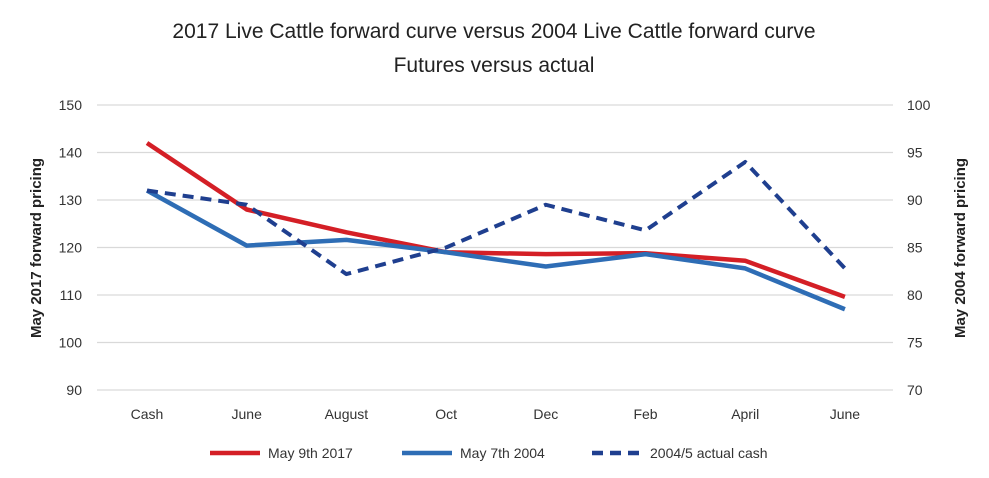 The image size is (989, 478). What do you see at coordinates (960, 248) in the screenshot?
I see `right-axis-label: May 2004 forward pricing` at bounding box center [960, 248].